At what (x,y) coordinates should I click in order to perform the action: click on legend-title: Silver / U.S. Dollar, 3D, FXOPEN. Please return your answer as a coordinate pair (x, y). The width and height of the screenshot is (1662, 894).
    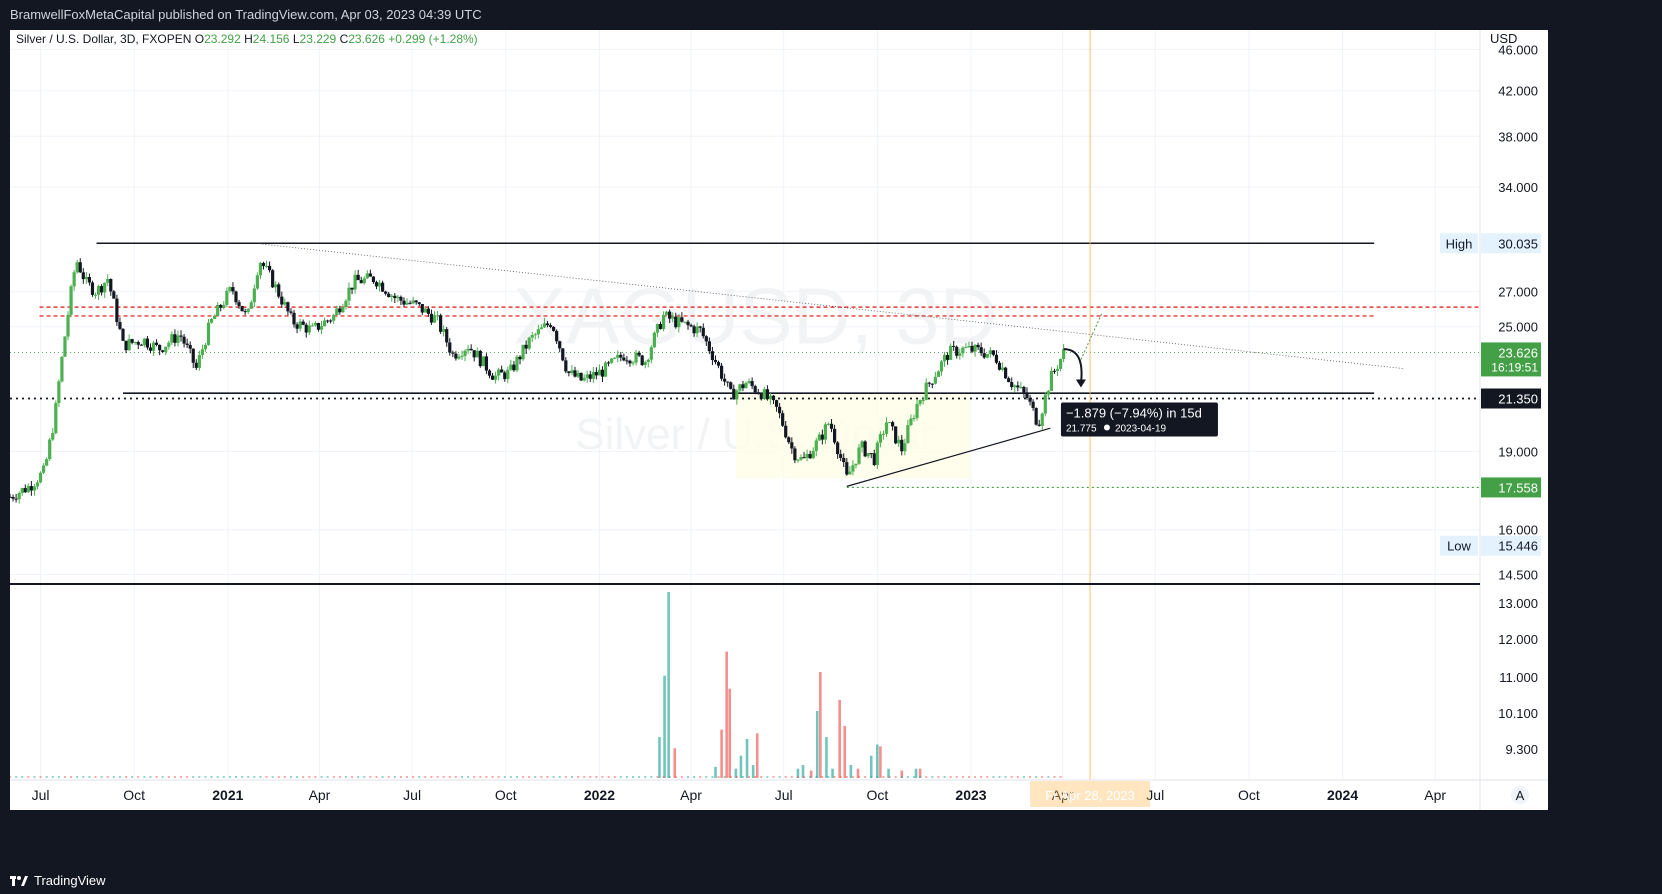
    Looking at the image, I should click on (105, 39).